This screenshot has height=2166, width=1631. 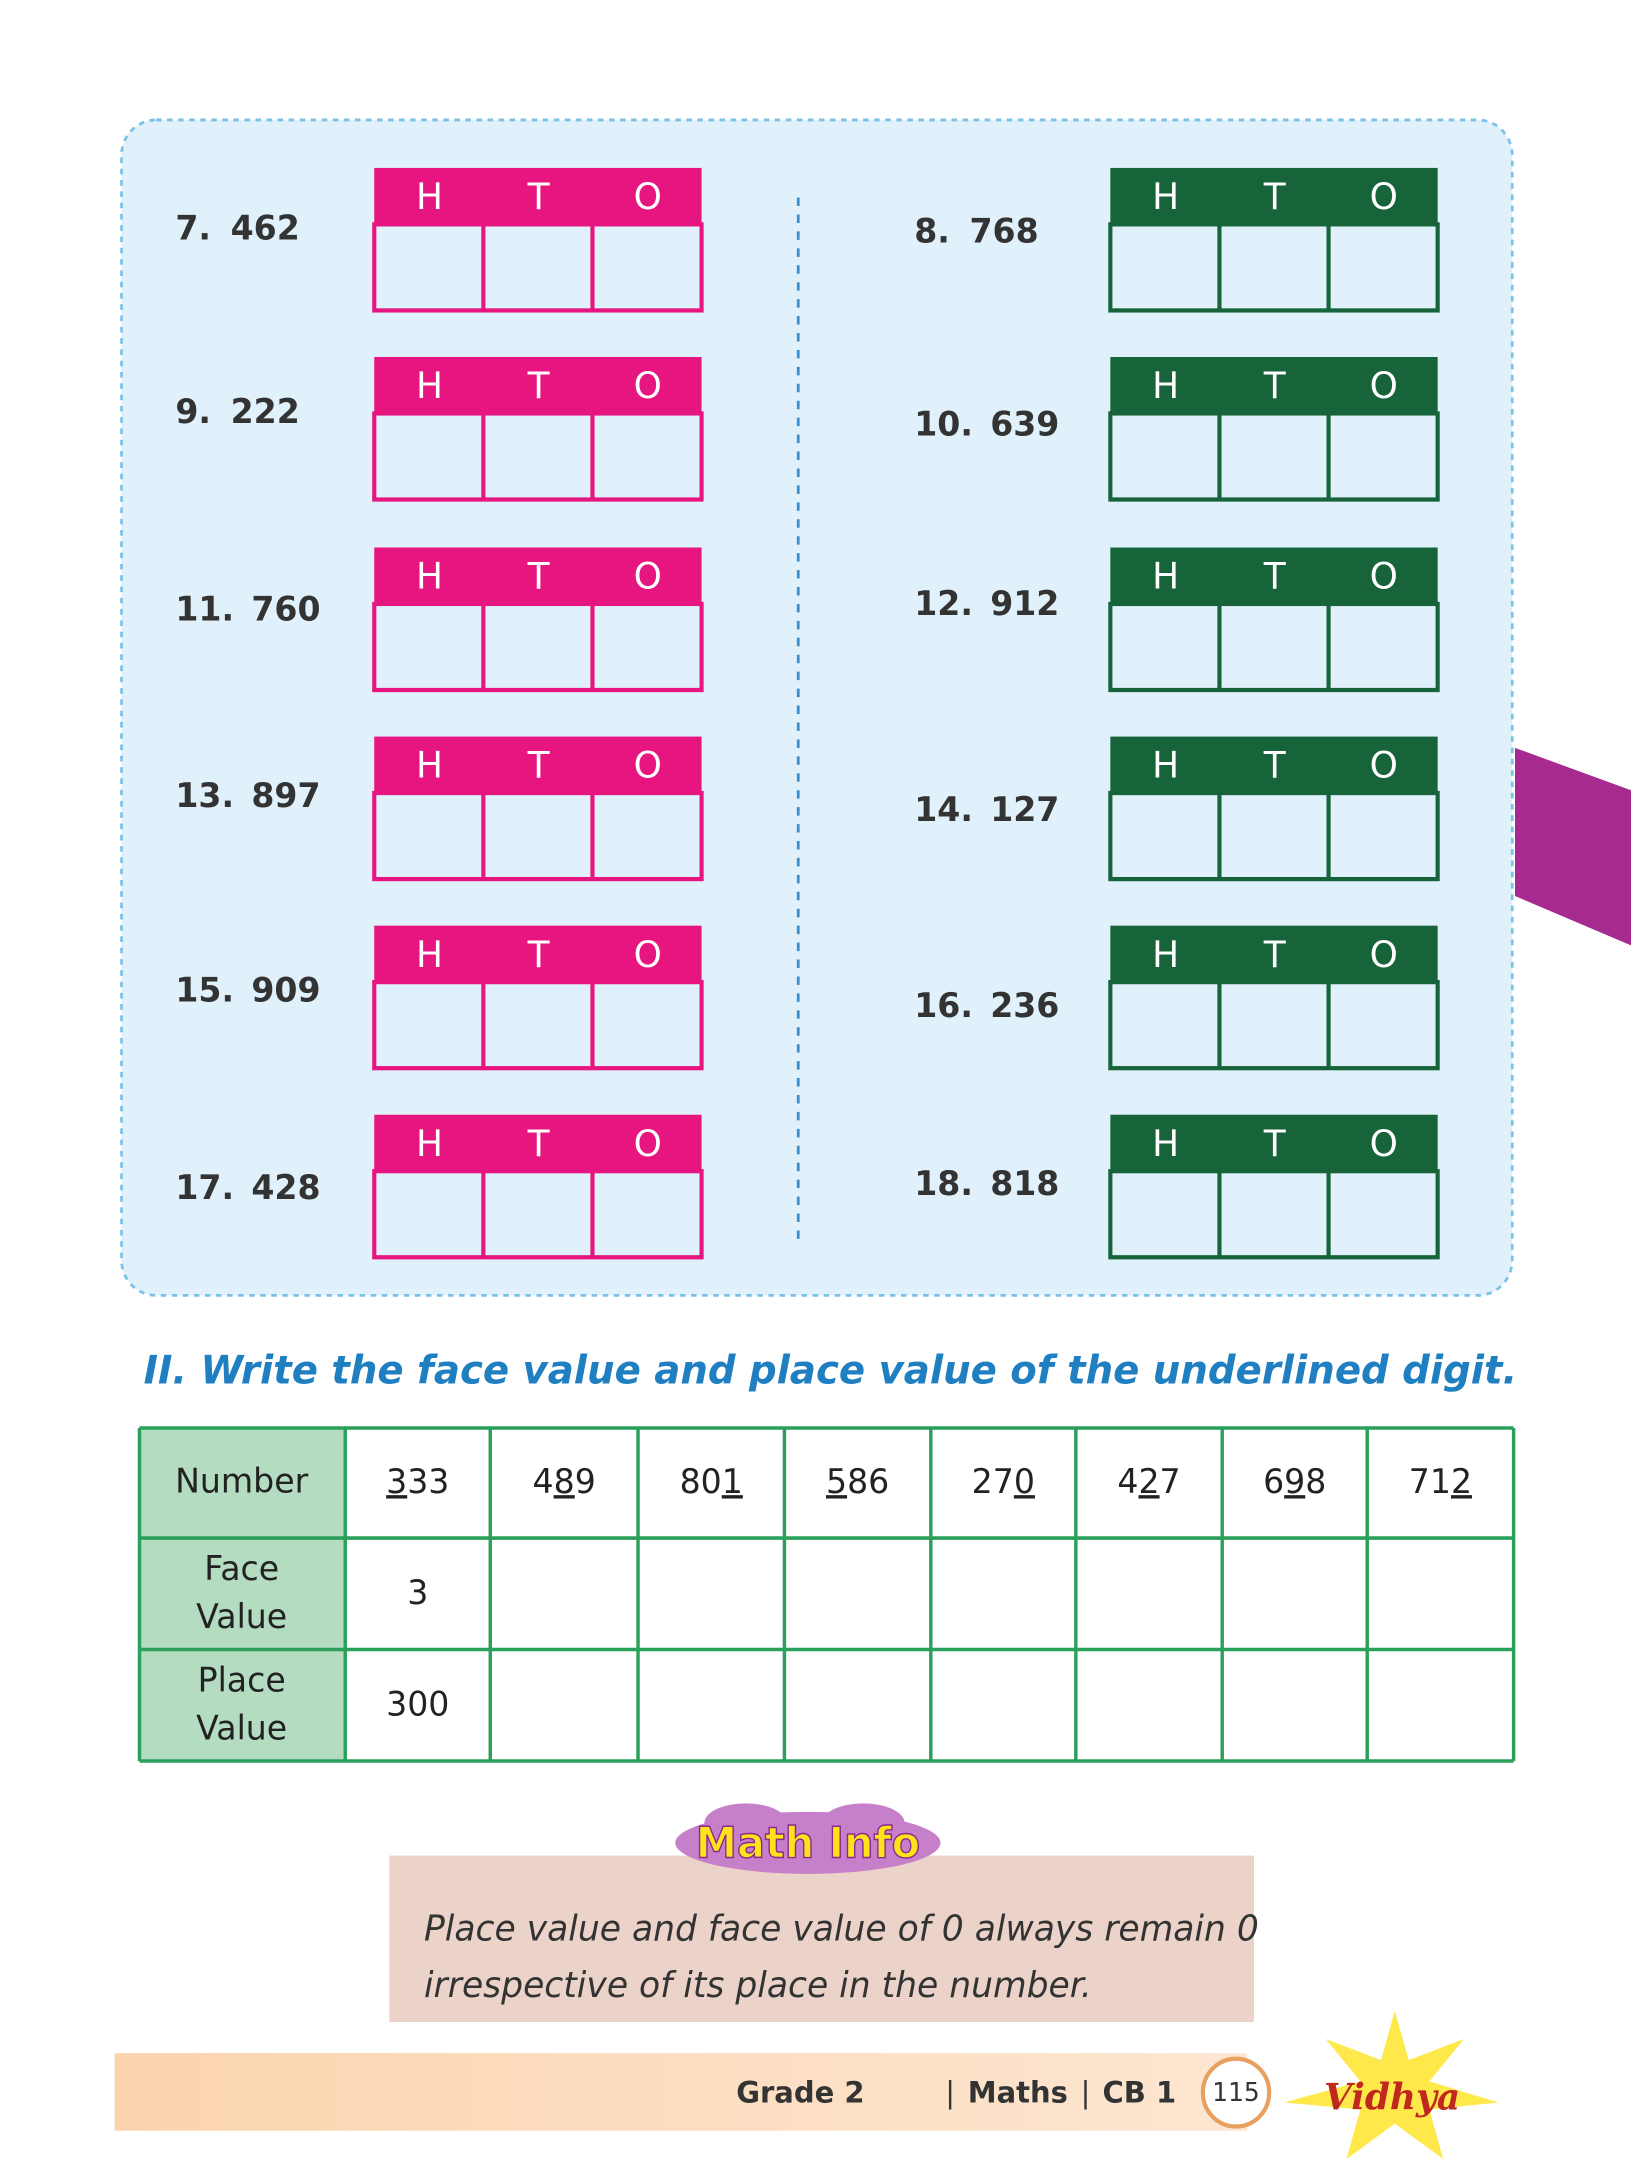 What do you see at coordinates (1315, 1480) in the screenshot?
I see `number-part: 8` at bounding box center [1315, 1480].